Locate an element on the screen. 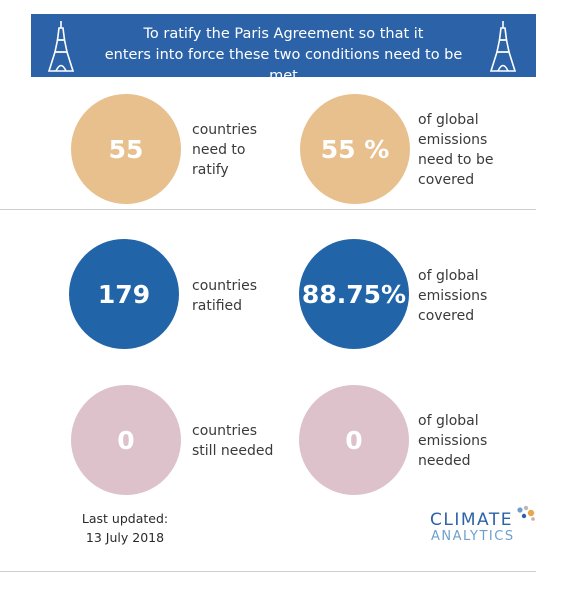 The image size is (562, 593). last-updated-label: Last updated: is located at coordinates (125, 518).